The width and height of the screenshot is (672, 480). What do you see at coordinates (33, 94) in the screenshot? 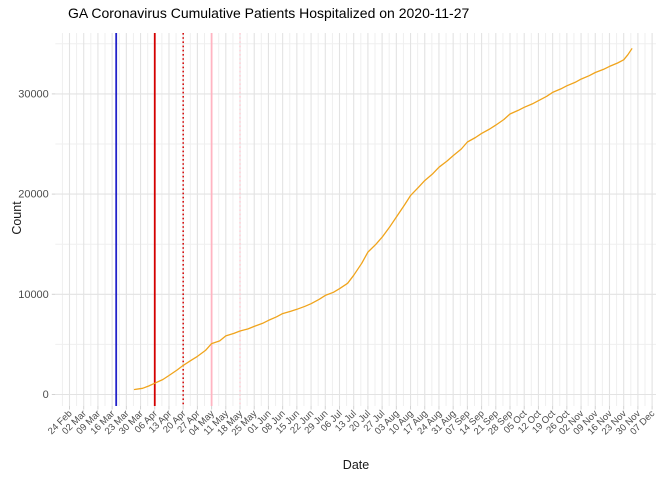
I see `y-tick-label: 30000` at bounding box center [33, 94].